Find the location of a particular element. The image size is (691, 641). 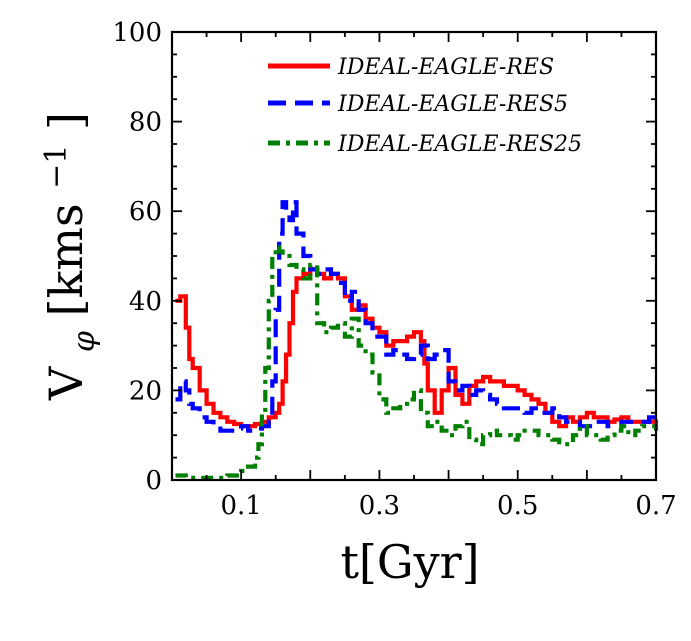

y-tick-label: 20 is located at coordinates (145, 391).